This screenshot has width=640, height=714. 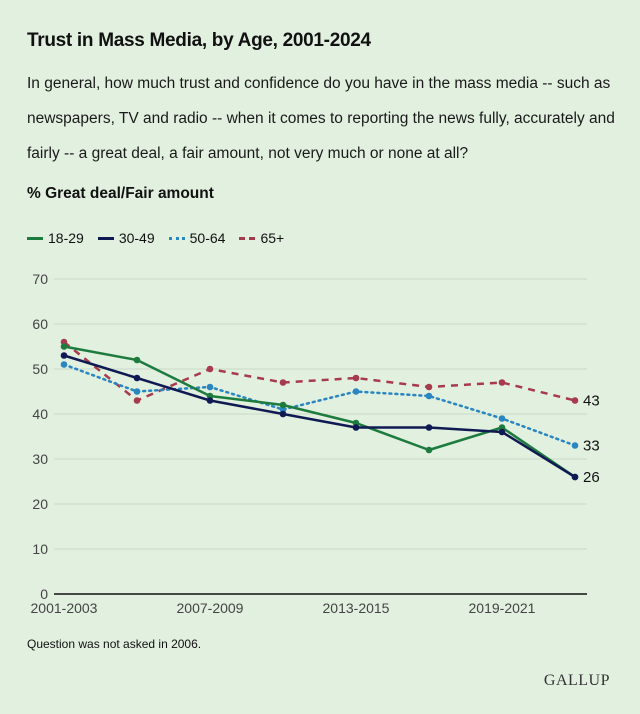 What do you see at coordinates (591, 477) in the screenshot?
I see `end-label: 26` at bounding box center [591, 477].